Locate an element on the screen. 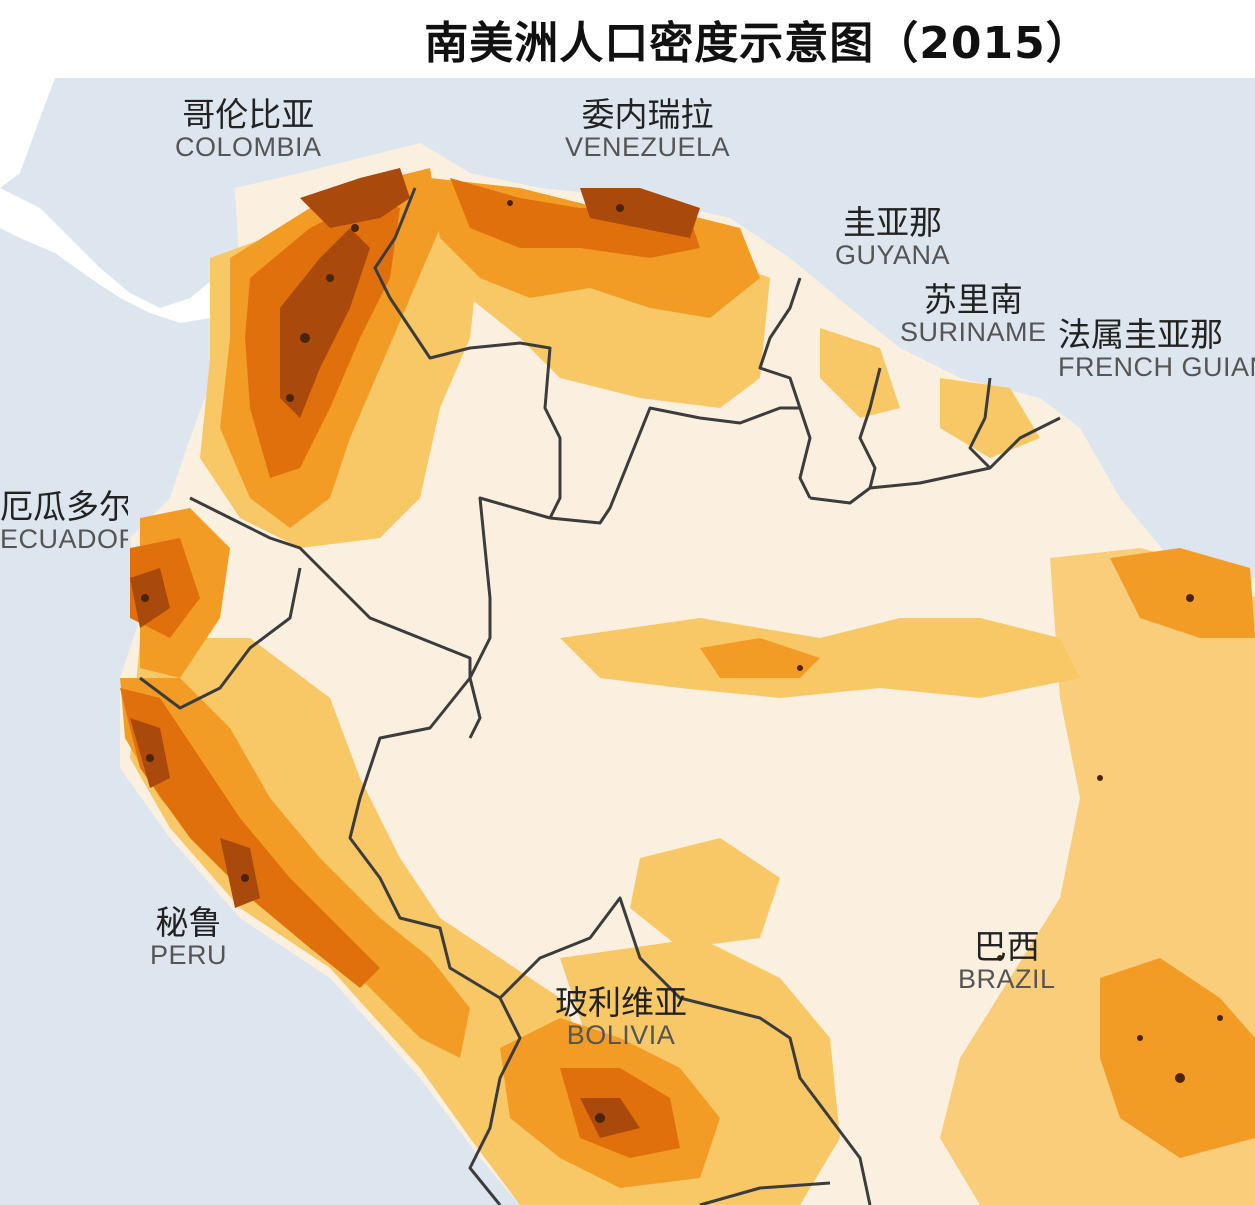  border-venezuela-guyana is located at coordinates (785, 388).